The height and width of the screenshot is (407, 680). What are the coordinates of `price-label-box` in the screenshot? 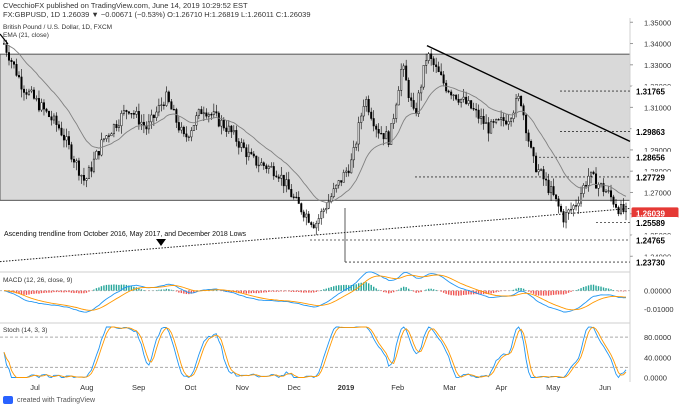 It's located at (655, 157).